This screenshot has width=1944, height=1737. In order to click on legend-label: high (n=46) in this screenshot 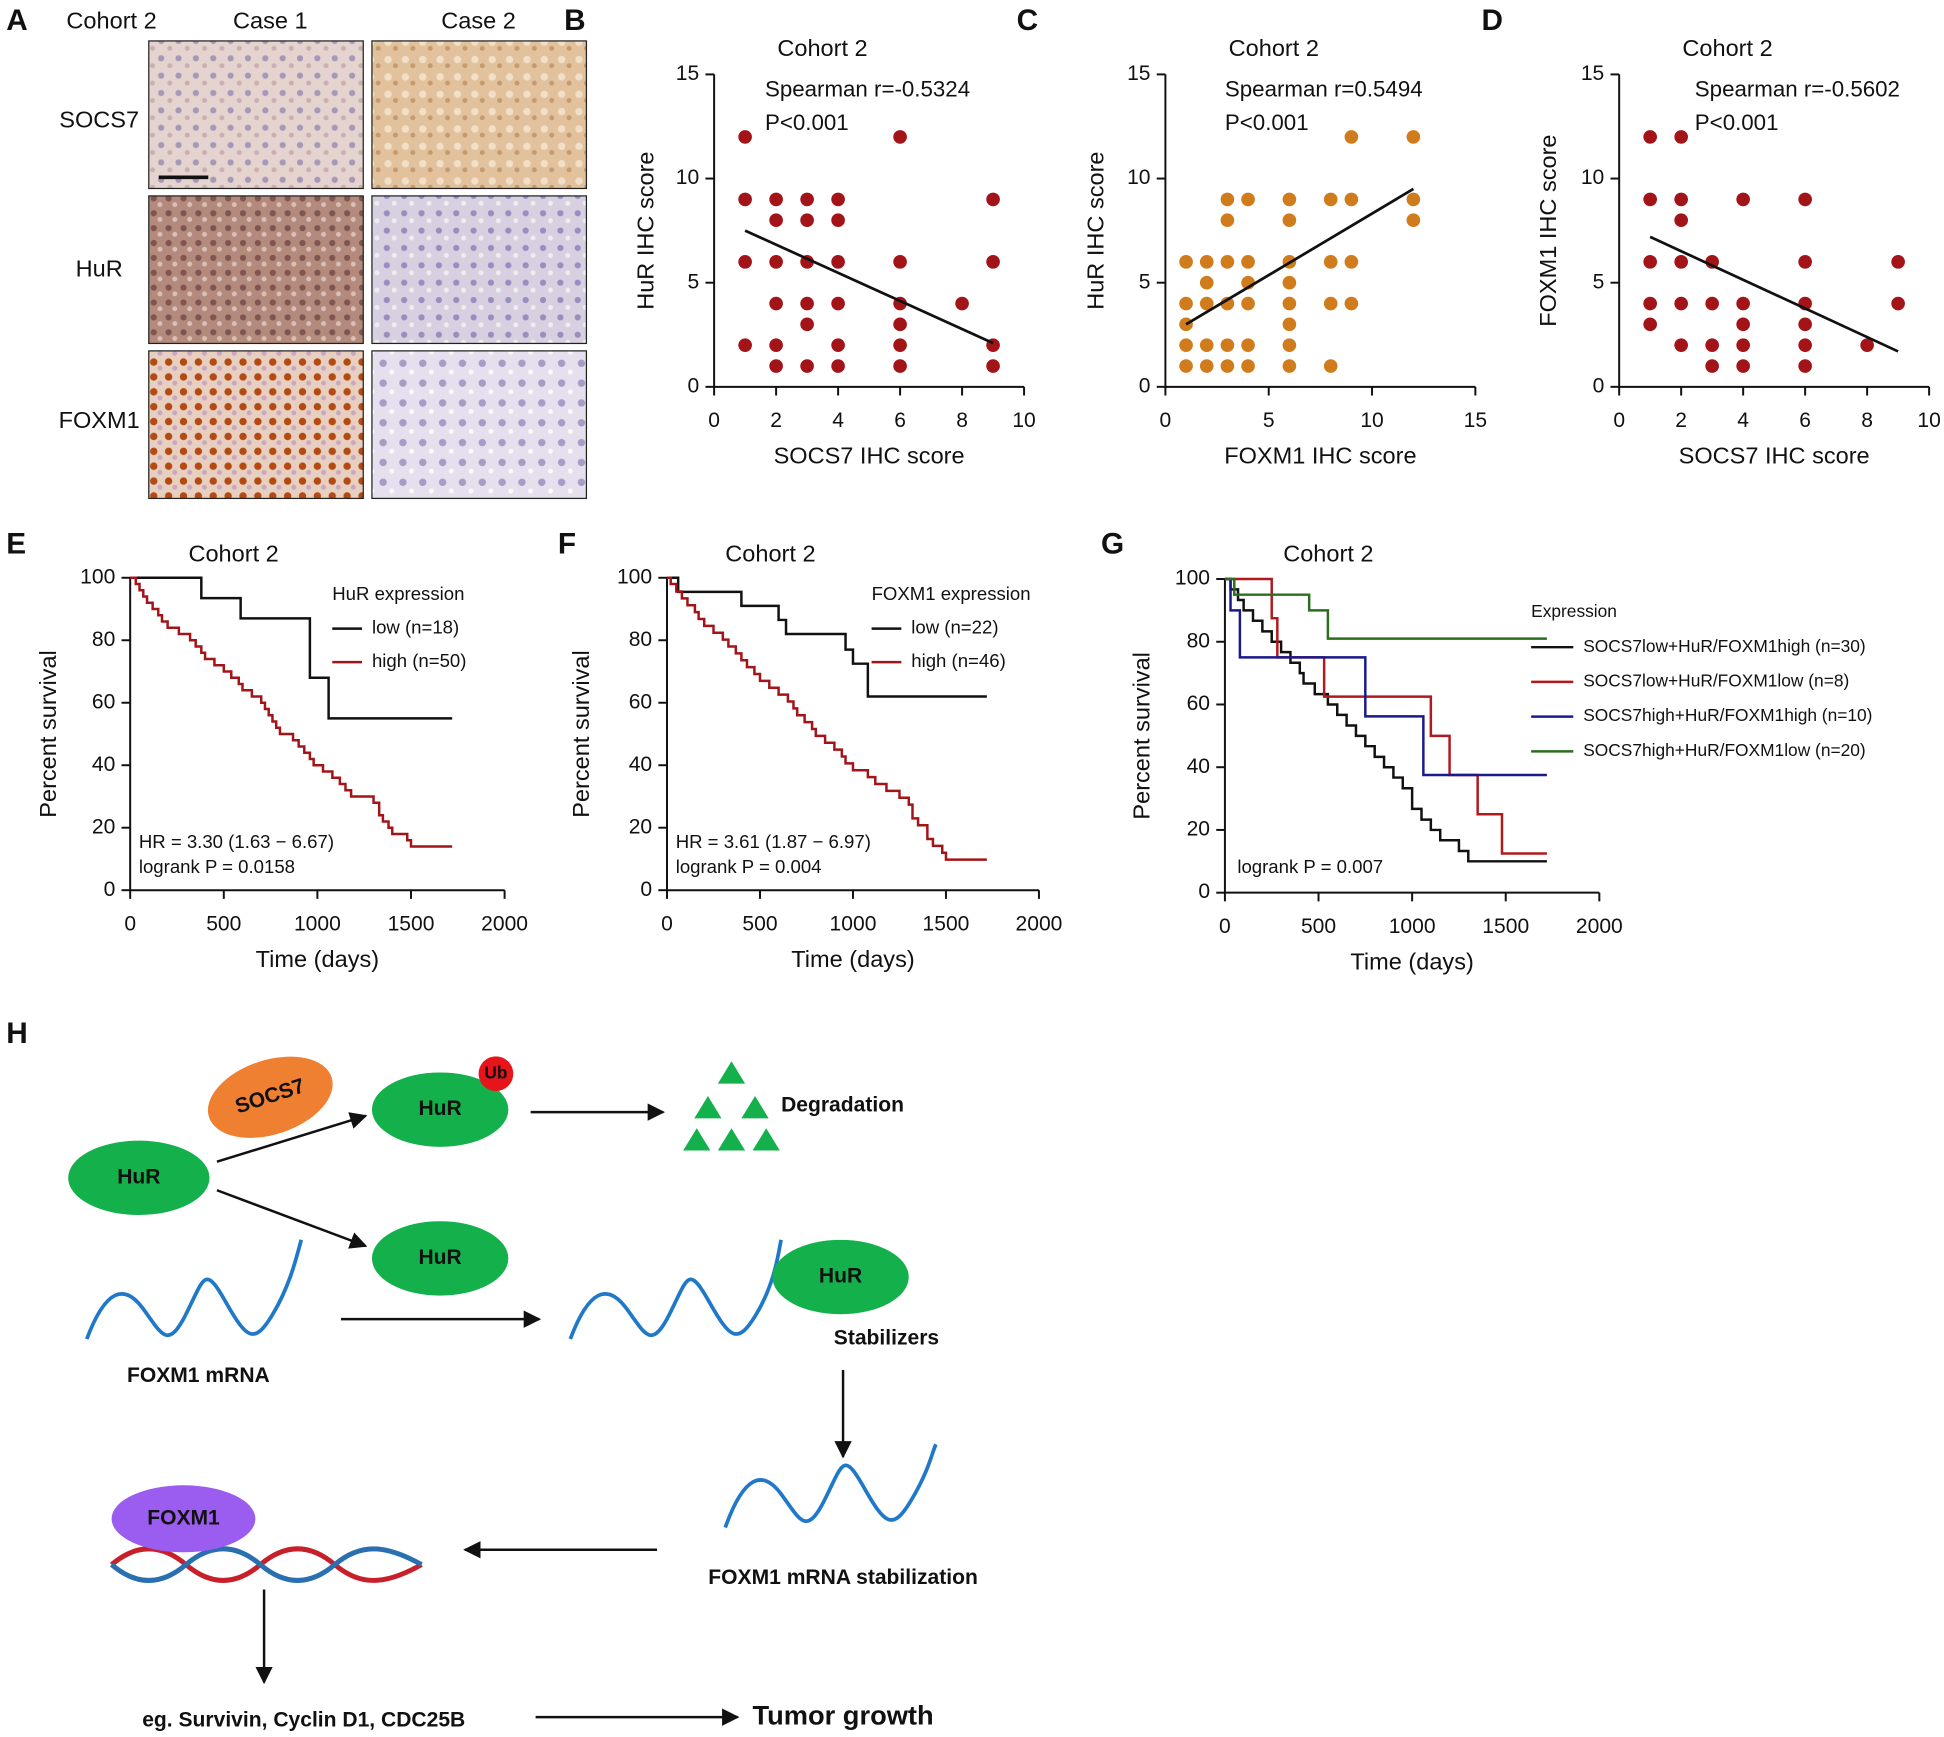, I will do `click(958, 660)`.